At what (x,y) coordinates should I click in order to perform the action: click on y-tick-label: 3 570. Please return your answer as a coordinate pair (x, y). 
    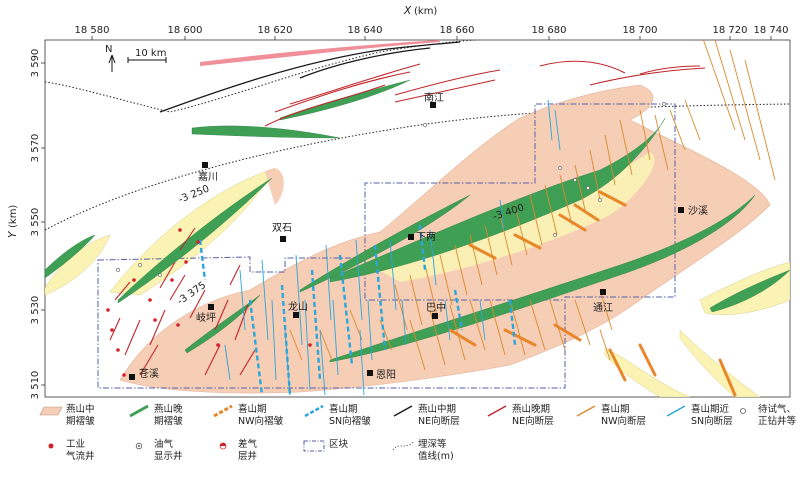
    Looking at the image, I should click on (35, 148).